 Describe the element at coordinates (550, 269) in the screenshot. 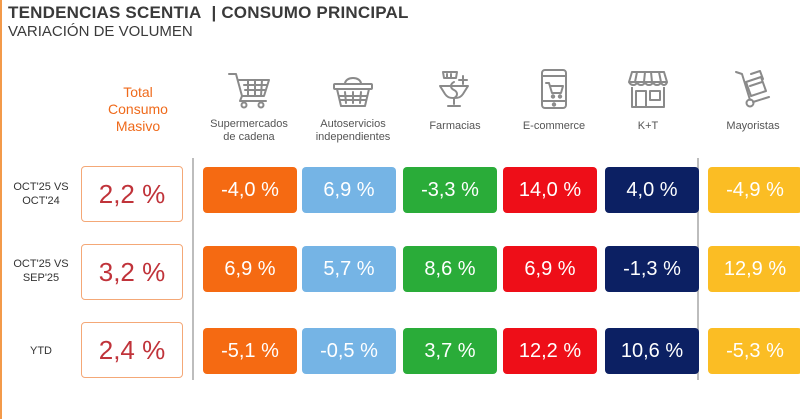

I see `value-ecommerce-row2: 6,9 %` at that location.